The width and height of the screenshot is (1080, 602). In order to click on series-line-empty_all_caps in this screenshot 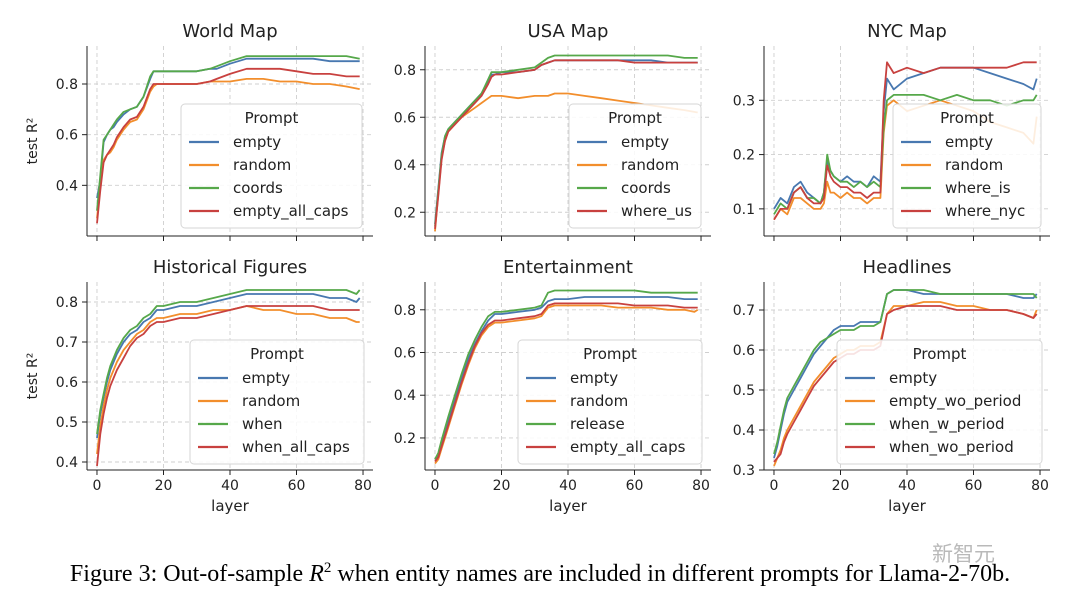, I will do `click(228, 145)`.